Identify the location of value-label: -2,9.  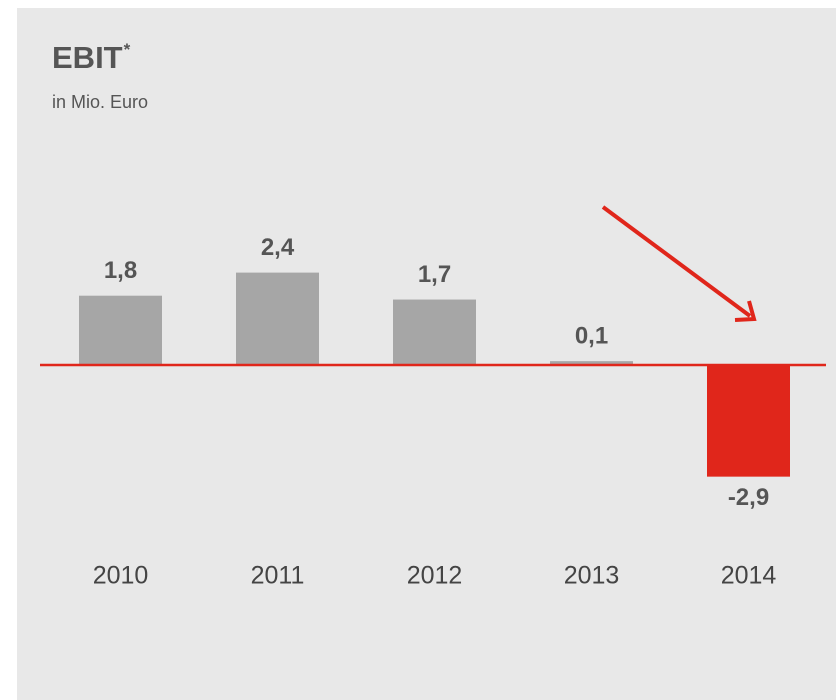
(748, 497).